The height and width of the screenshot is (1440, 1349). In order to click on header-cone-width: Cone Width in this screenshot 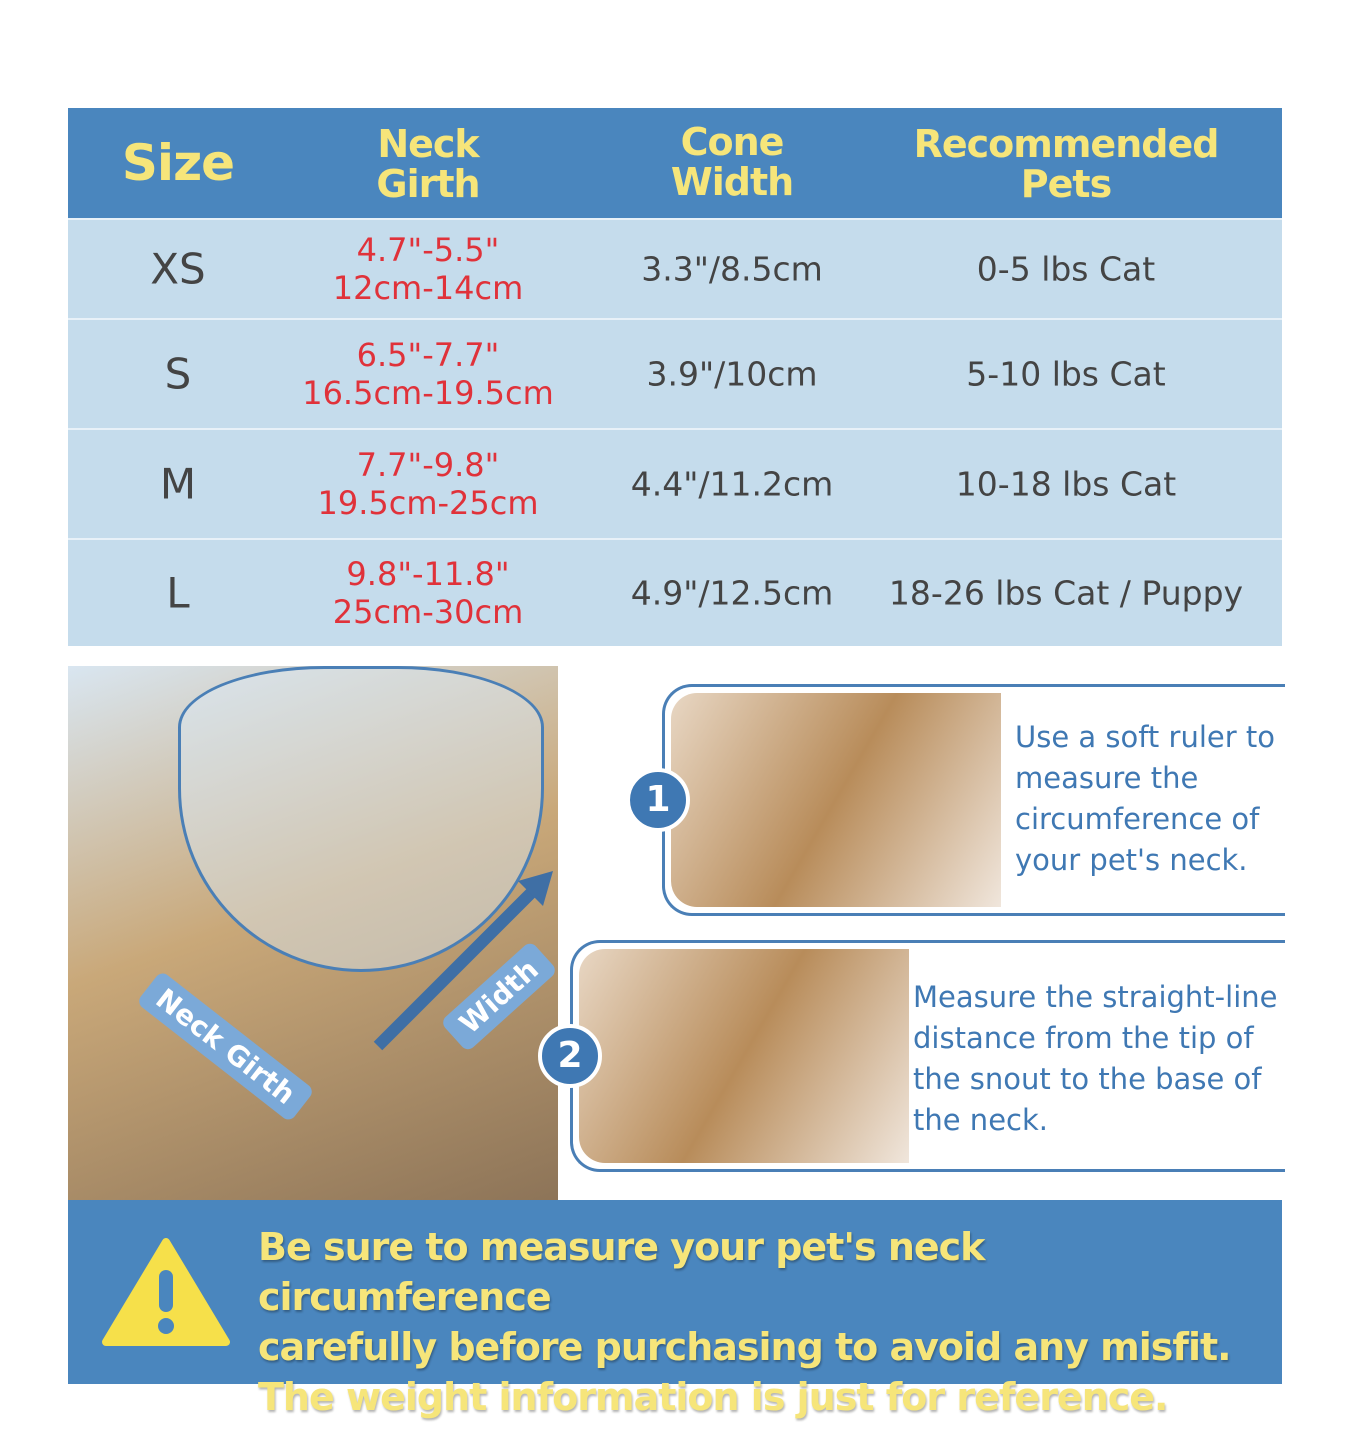, I will do `click(732, 162)`.